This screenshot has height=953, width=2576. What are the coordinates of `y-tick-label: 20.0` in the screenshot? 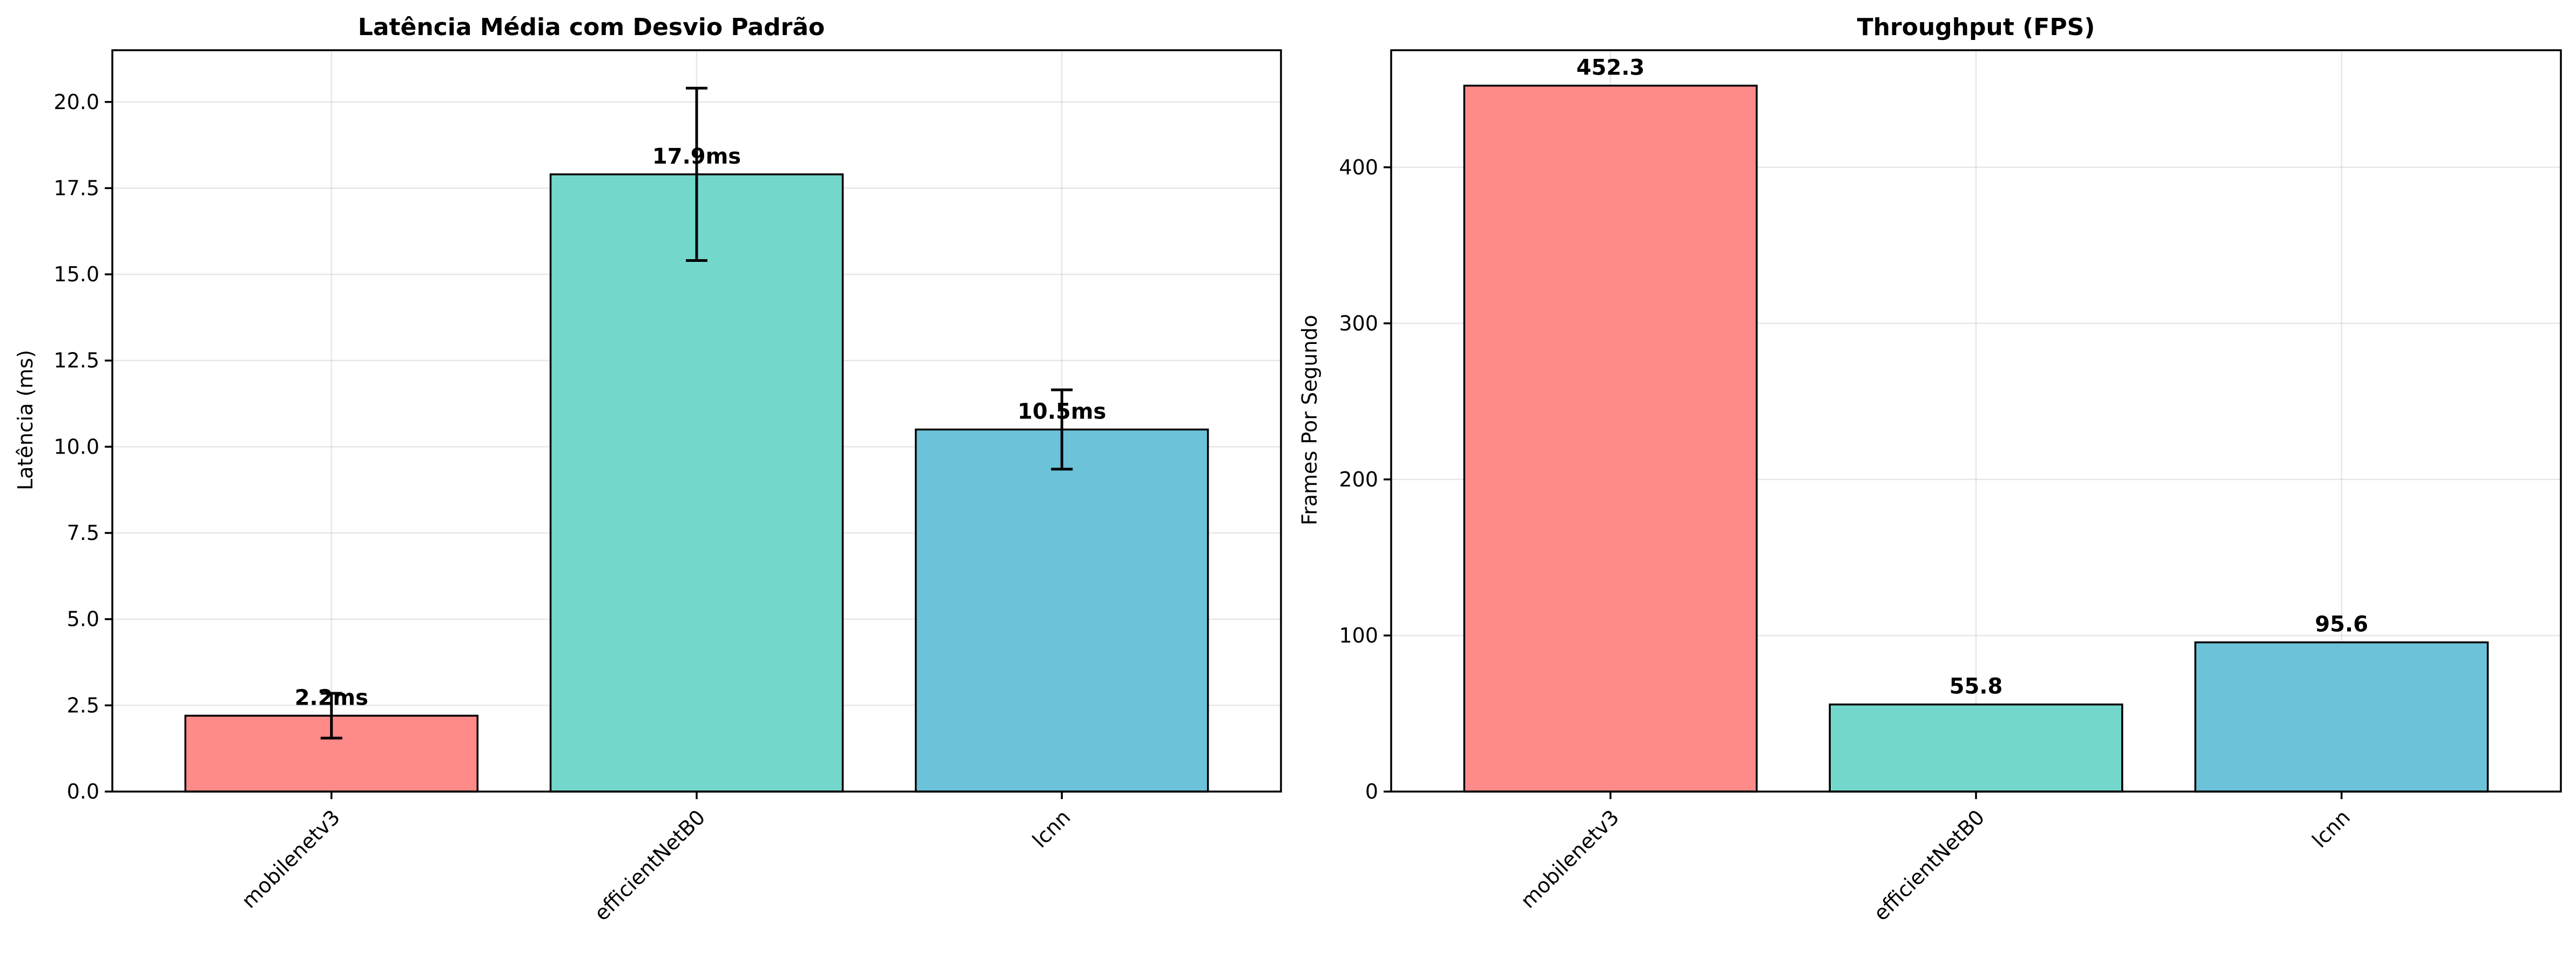 It's located at (76, 102).